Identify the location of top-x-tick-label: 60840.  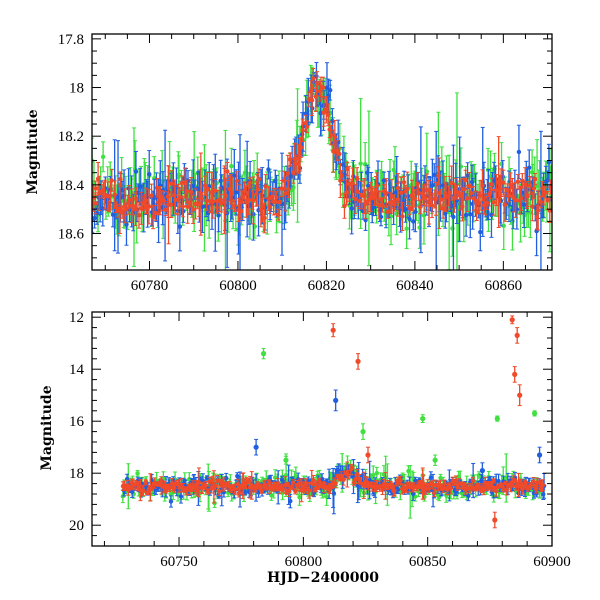
(415, 286).